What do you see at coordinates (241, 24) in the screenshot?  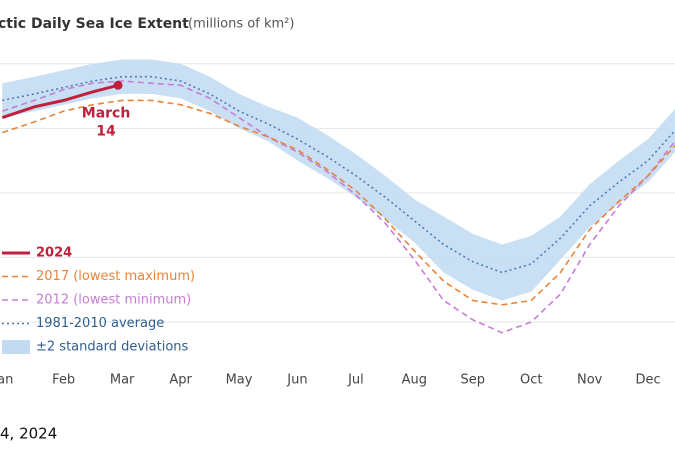 I see `chart-subtitle: (millions of km²)` at bounding box center [241, 24].